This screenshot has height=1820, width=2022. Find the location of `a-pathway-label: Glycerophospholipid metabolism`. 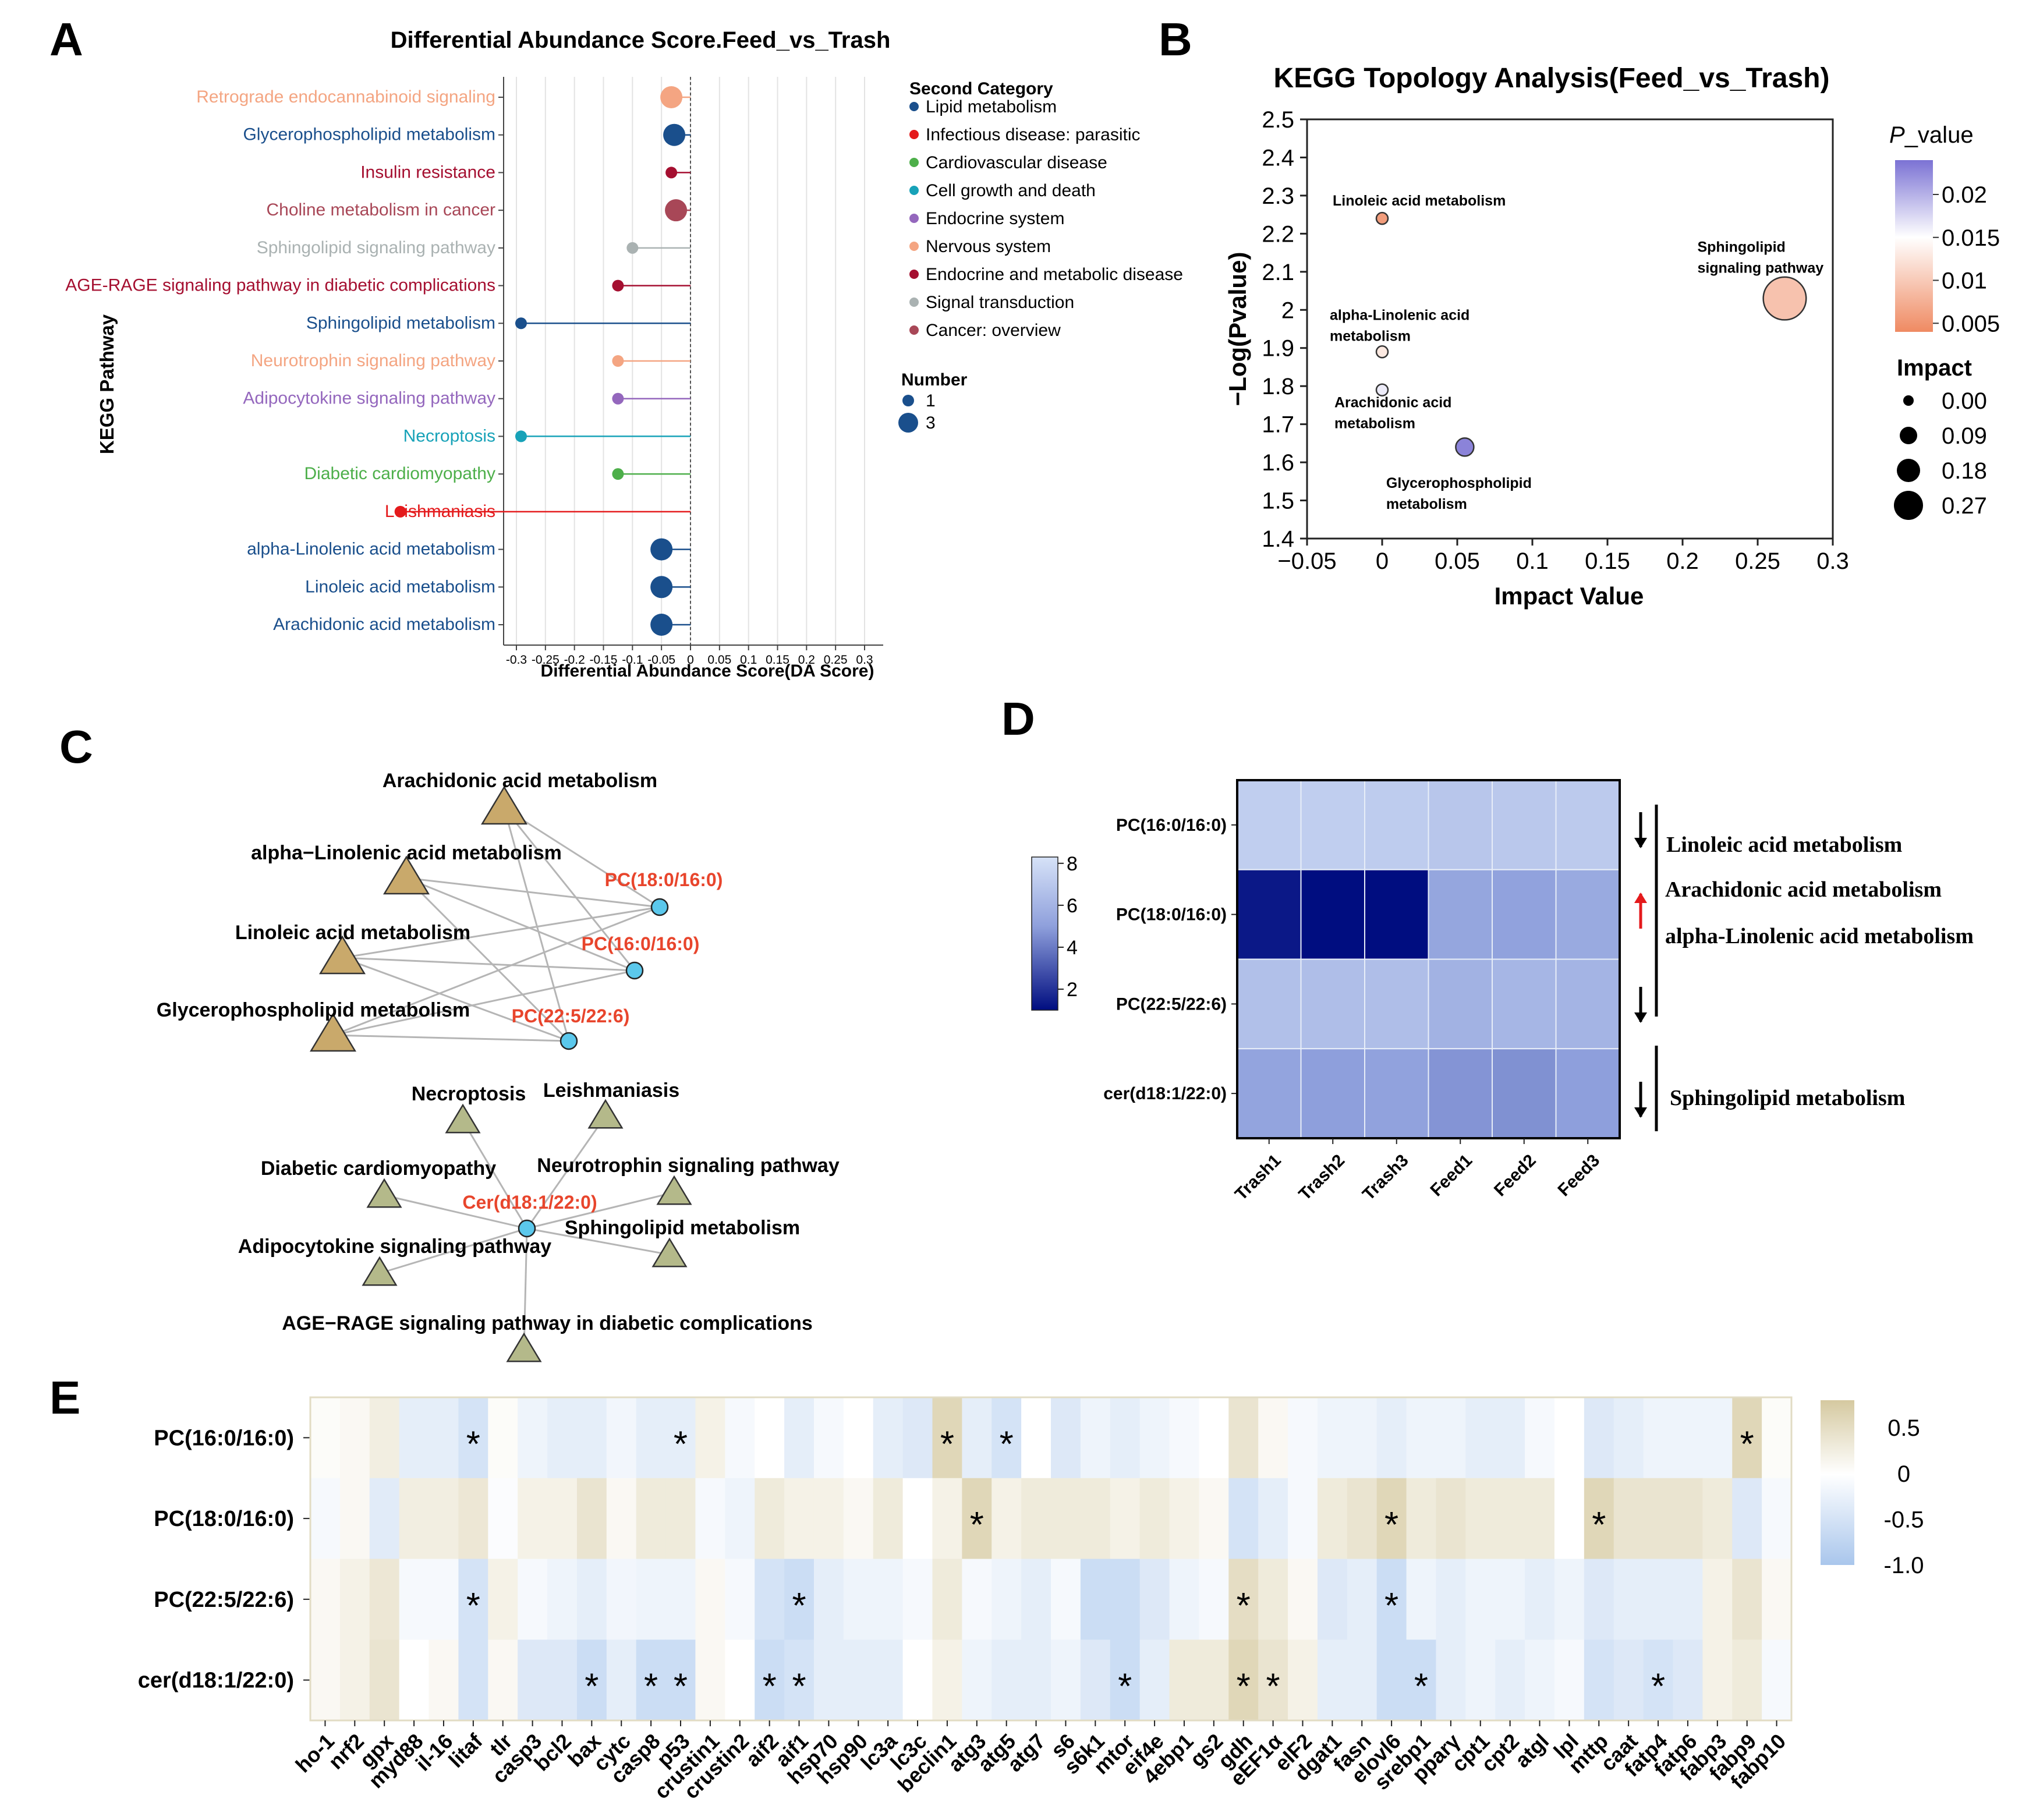

a-pathway-label: Glycerophospholipid metabolism is located at coordinates (369, 134).